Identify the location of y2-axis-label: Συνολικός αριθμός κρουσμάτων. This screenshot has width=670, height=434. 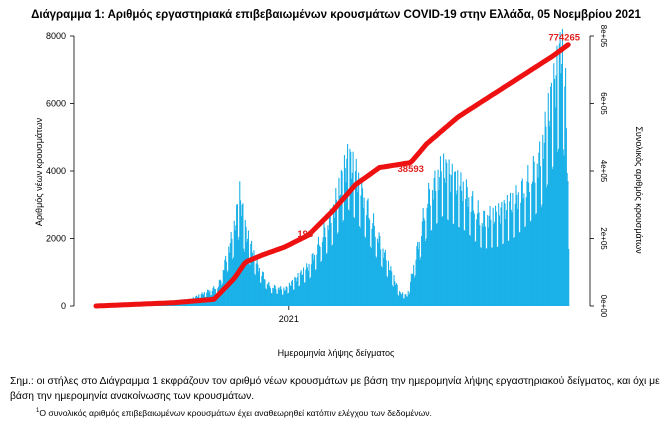
(639, 190).